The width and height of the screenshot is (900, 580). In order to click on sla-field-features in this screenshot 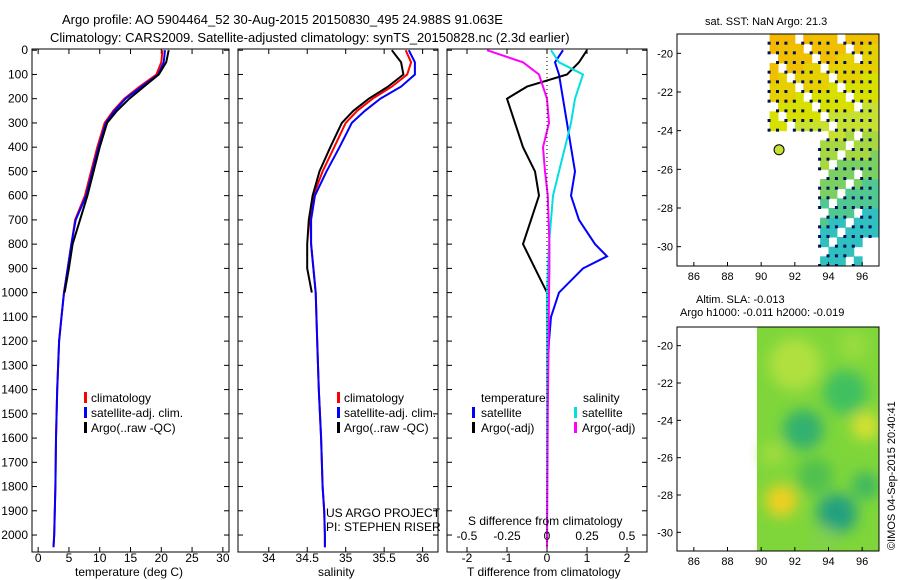, I will do `click(819, 440)`.